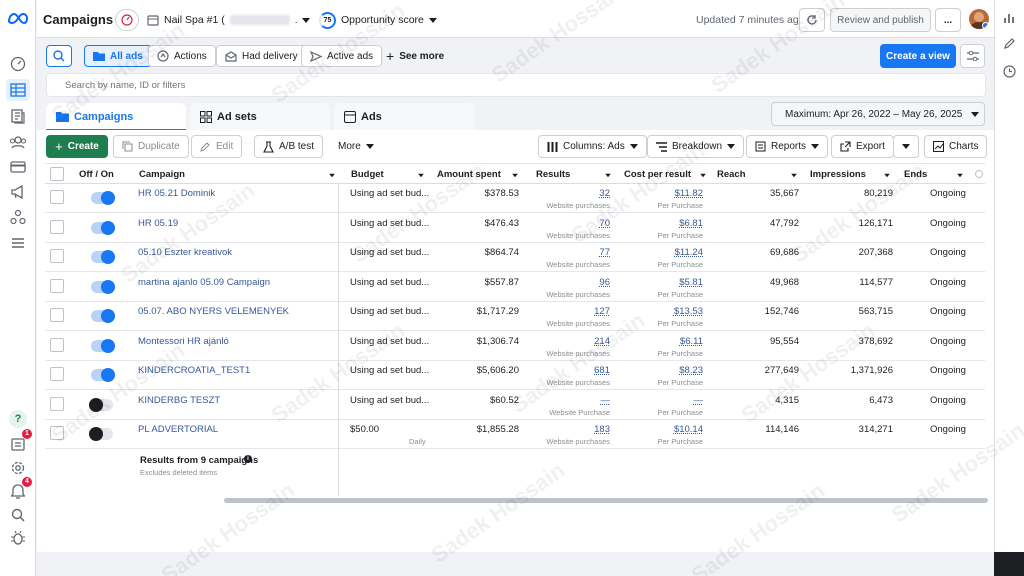 This screenshot has width=1024, height=576. What do you see at coordinates (658, 174) in the screenshot?
I see `col-cost-per-result: Cost per result` at bounding box center [658, 174].